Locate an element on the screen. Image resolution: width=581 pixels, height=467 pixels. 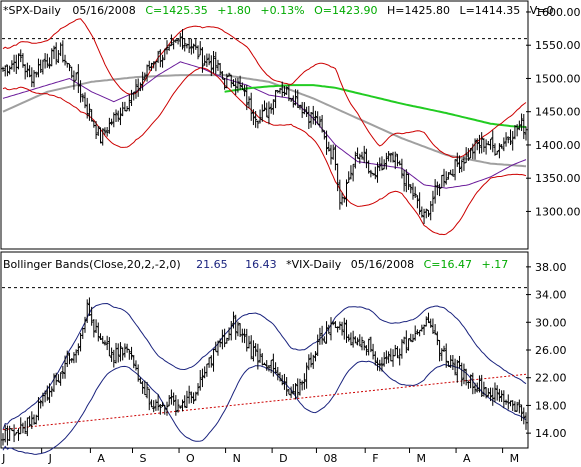
vix-date: 05/16/2008 is located at coordinates (382, 264).